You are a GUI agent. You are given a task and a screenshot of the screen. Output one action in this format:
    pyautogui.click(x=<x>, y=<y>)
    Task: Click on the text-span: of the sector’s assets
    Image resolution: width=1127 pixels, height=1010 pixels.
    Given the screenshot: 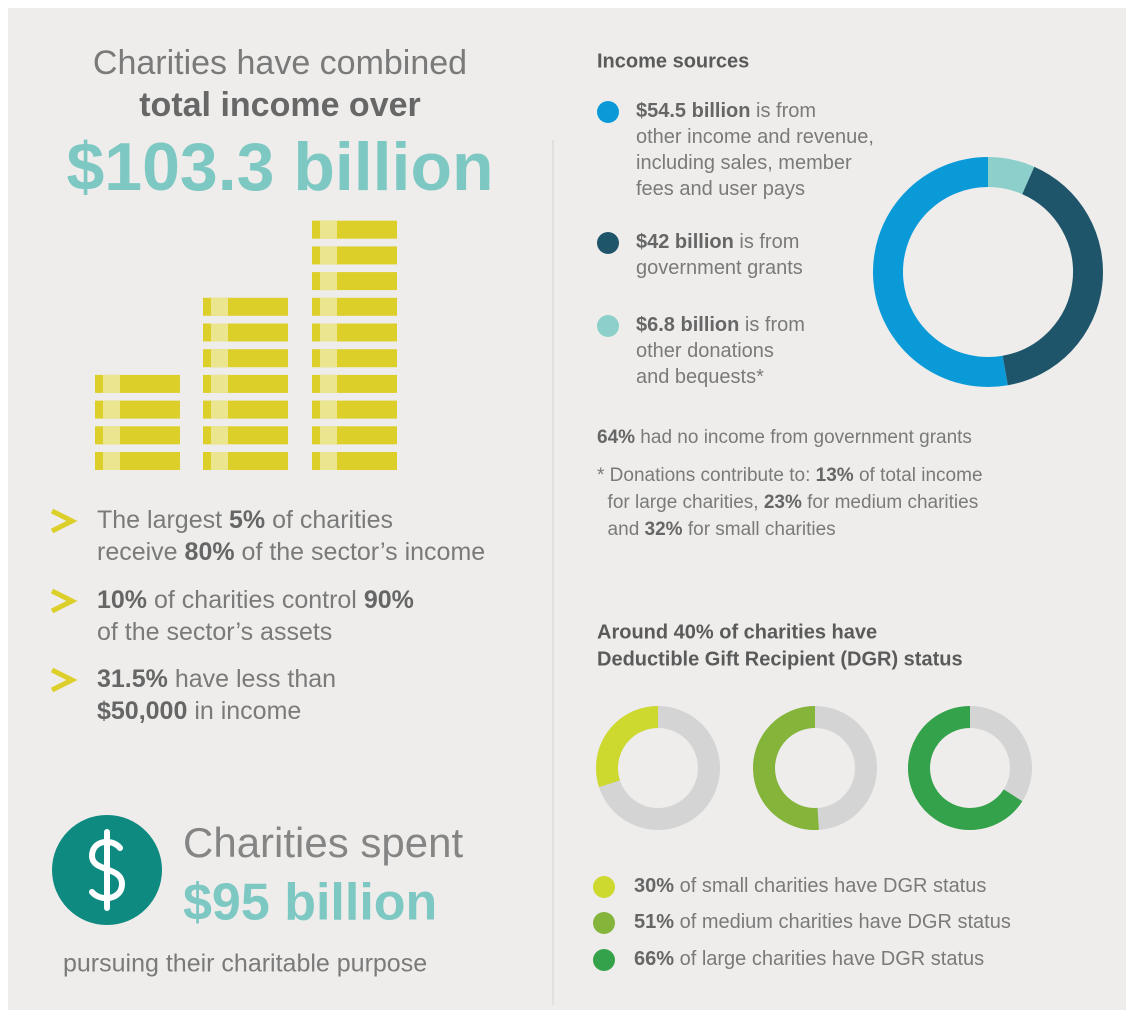 What is the action you would take?
    pyautogui.click(x=214, y=632)
    